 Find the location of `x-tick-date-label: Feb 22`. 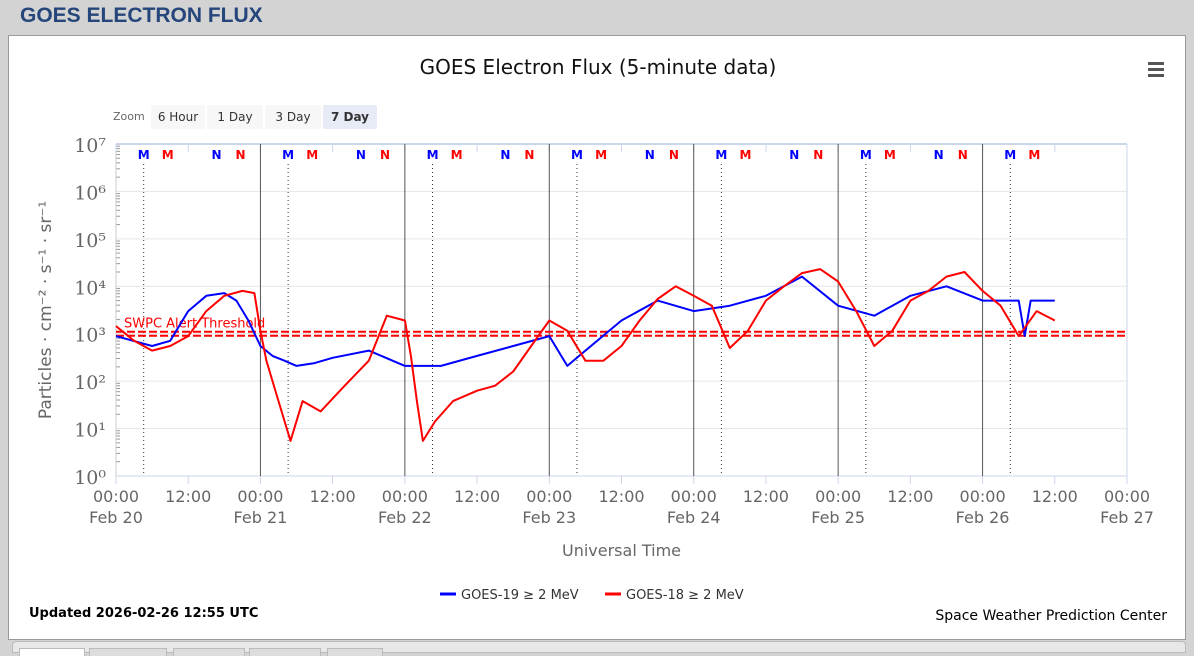

x-tick-date-label: Feb 22 is located at coordinates (405, 517).